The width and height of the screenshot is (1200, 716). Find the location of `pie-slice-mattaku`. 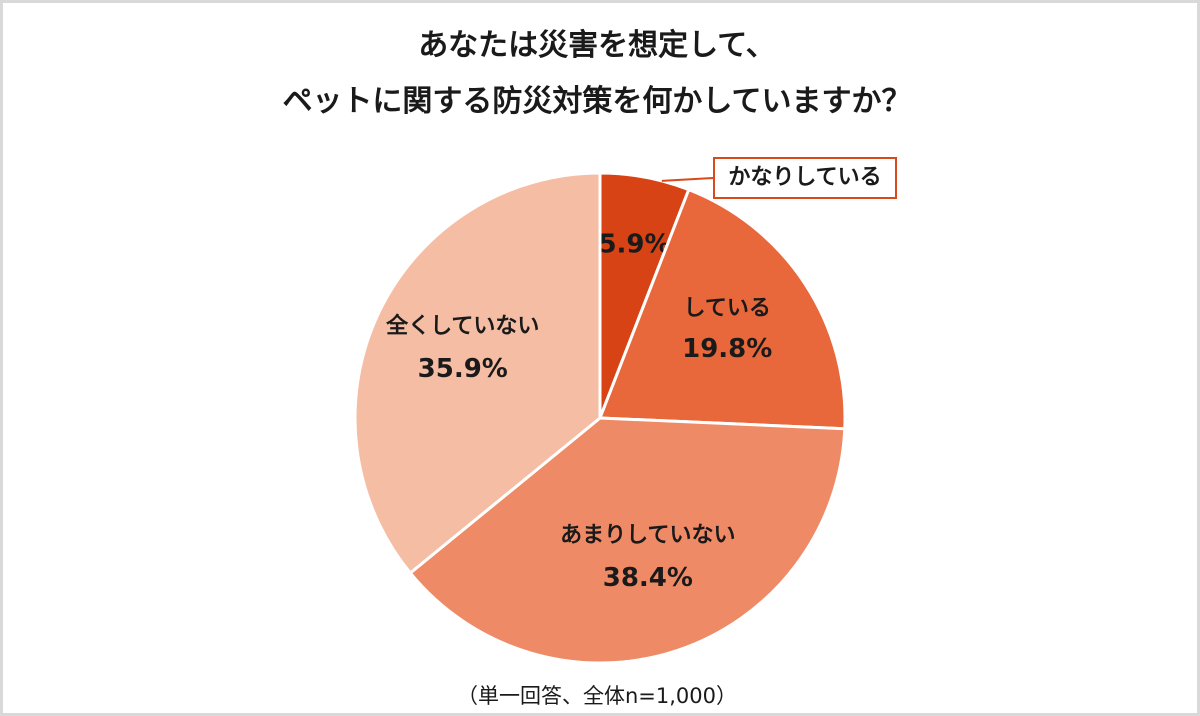

pie-slice-mattaku is located at coordinates (477, 373).